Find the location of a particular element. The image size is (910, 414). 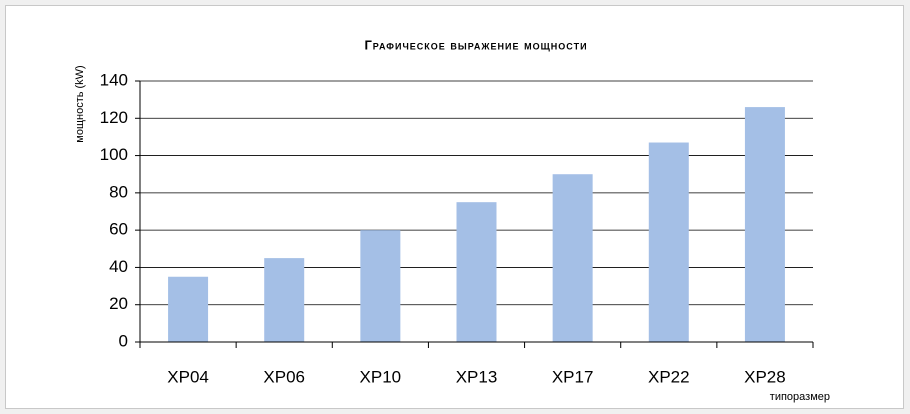

x-tick-label: XP13 is located at coordinates (477, 376).